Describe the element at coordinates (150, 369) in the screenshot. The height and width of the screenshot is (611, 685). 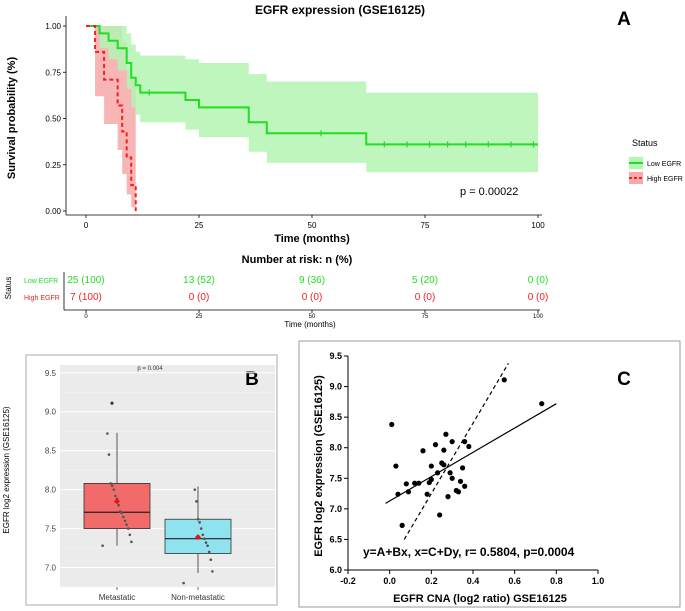
I see `panel-b-pvalue: p = 0.004` at that location.